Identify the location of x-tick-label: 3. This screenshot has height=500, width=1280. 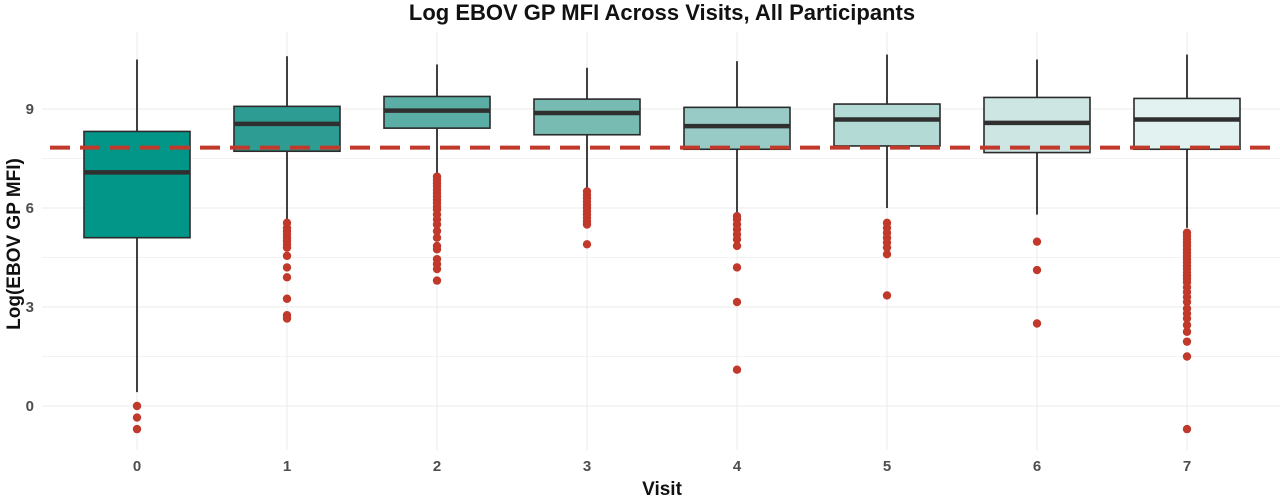
(587, 466).